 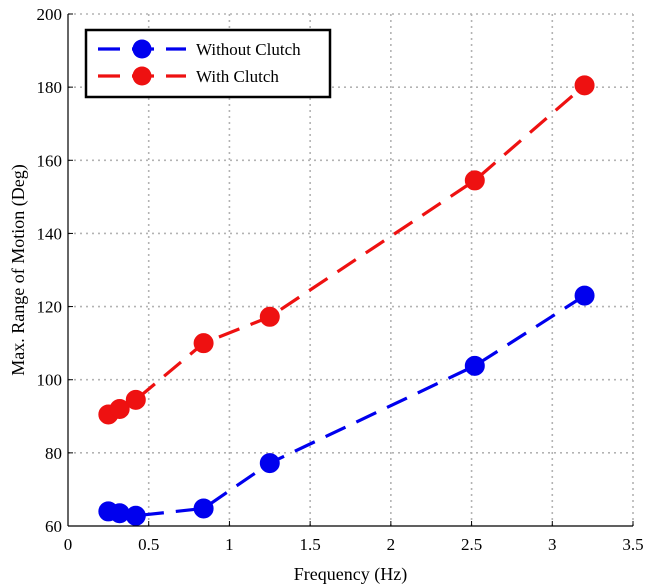 What do you see at coordinates (50, 233) in the screenshot?
I see `y-tick-label: 140` at bounding box center [50, 233].